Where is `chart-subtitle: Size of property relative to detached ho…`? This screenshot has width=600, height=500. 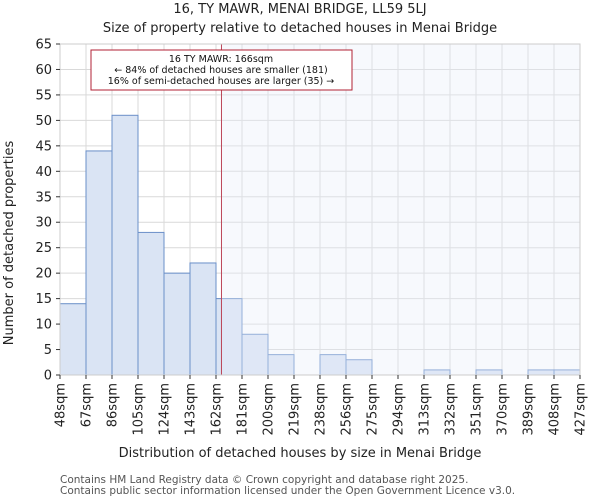 chart-subtitle: Size of property relative to detached ho… is located at coordinates (300, 28).